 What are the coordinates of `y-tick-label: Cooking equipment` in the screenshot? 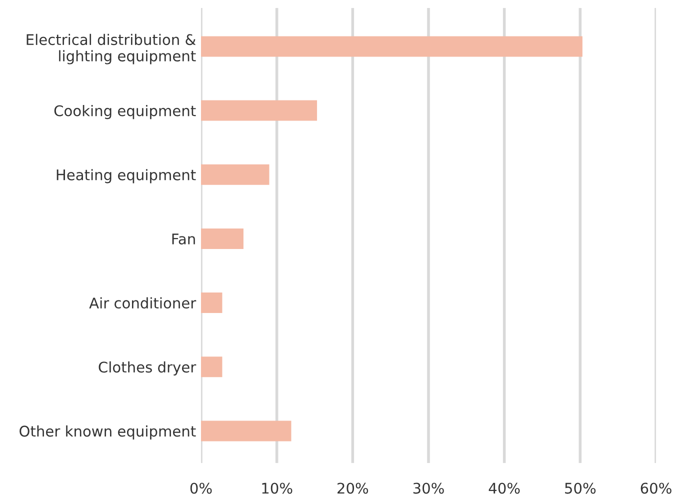 It's located at (125, 112).